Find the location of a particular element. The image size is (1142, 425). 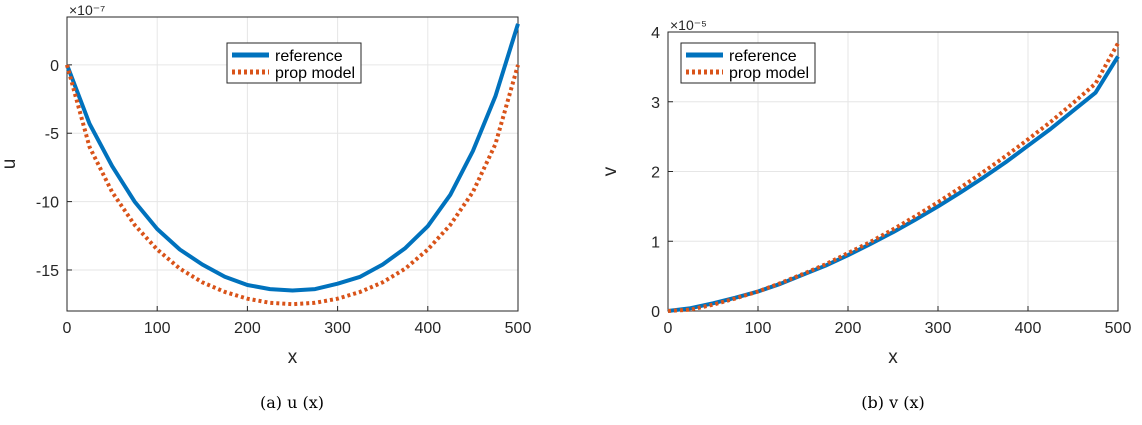

chart-b-exponent: ×10⁻⁵ is located at coordinates (688, 25).